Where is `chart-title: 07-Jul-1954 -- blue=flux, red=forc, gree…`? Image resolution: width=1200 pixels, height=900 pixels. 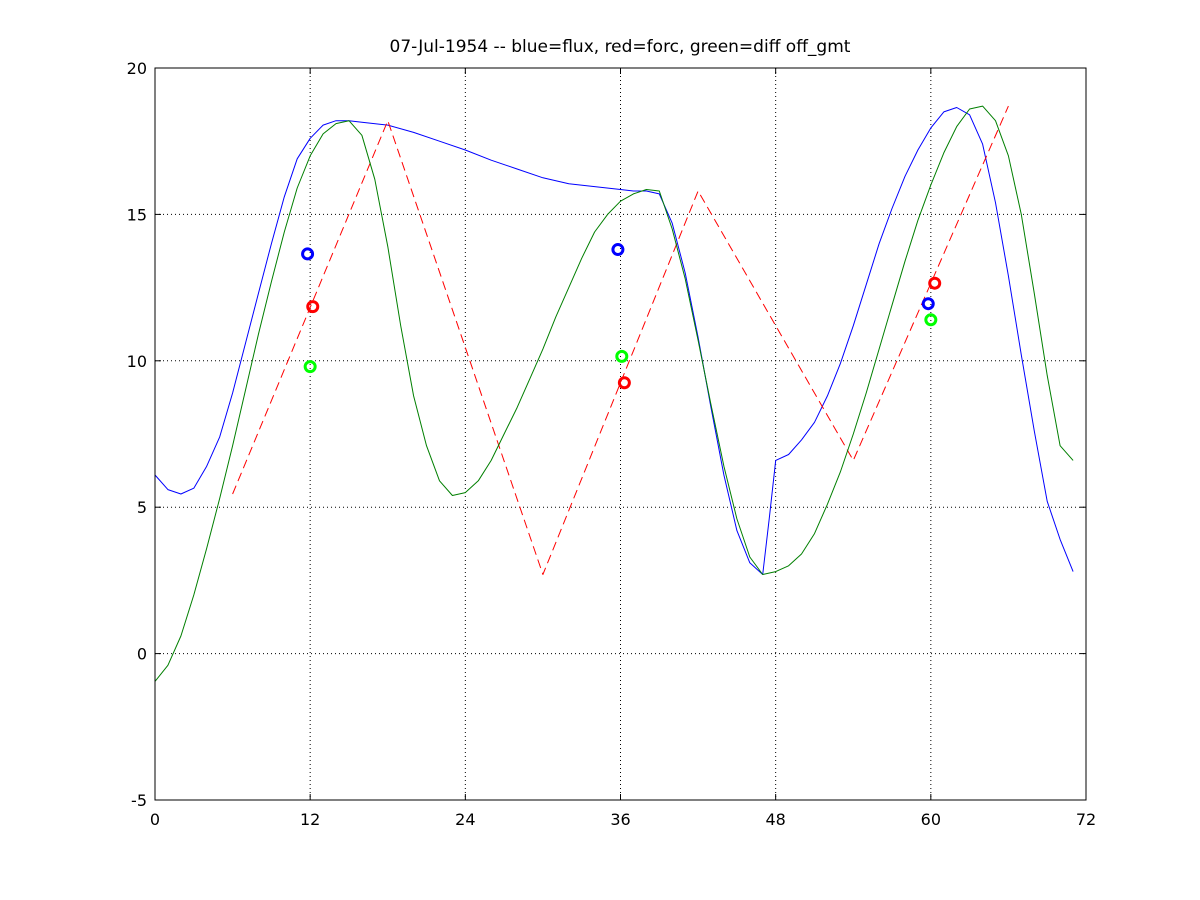
chart-title: 07-Jul-1954 -- blue=flux, red=forc, gree… is located at coordinates (620, 47).